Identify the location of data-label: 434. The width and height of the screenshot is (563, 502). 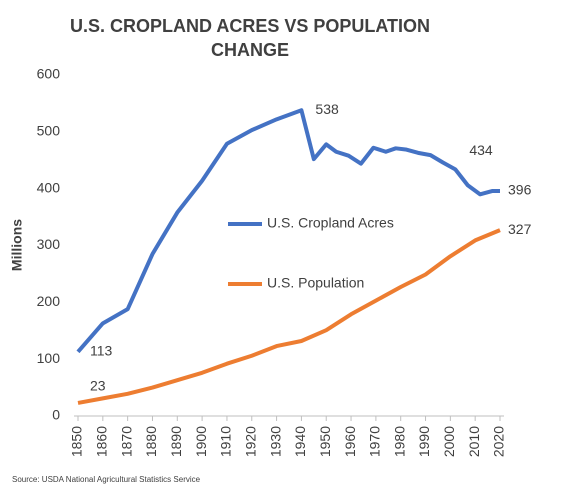
(481, 150).